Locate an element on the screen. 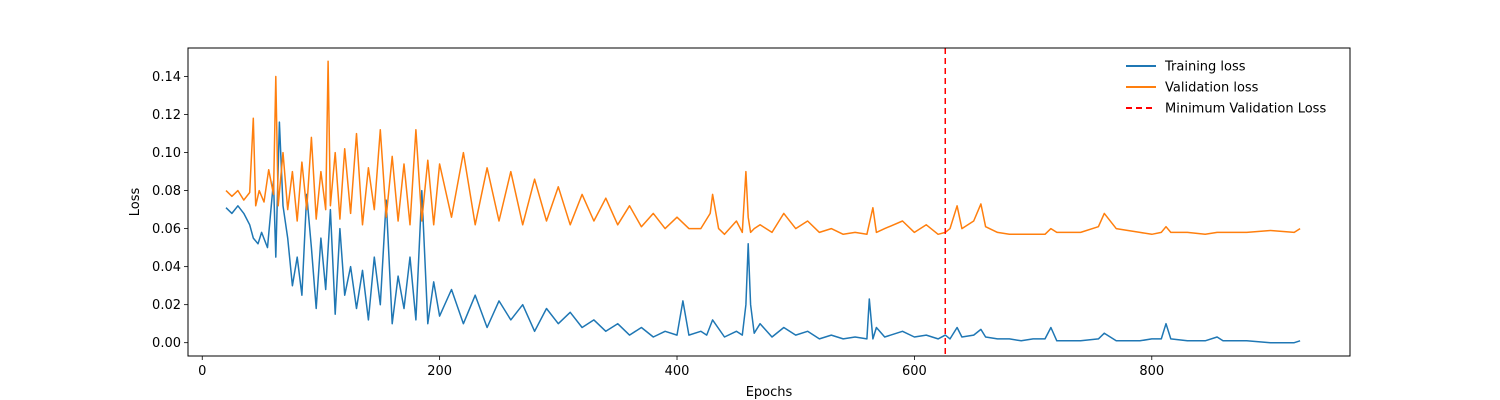  x-tick-label: 600 is located at coordinates (914, 371).